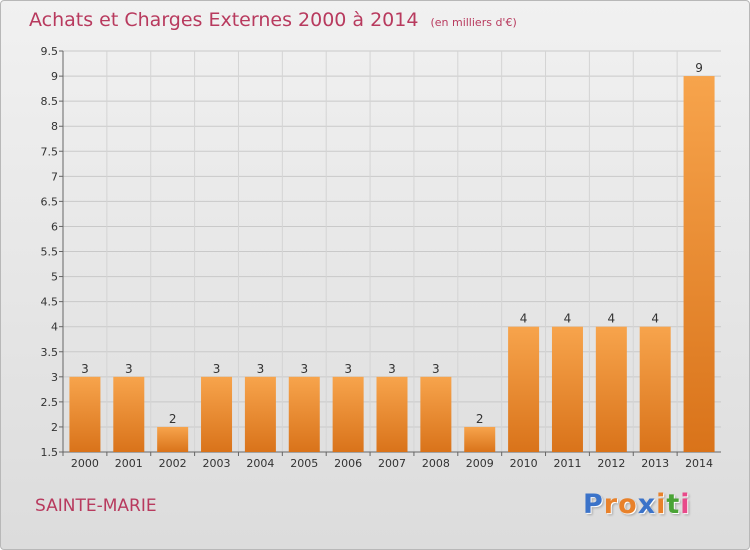 The height and width of the screenshot is (550, 750). Describe the element at coordinates (436, 414) in the screenshot. I see `bar-2008` at that location.